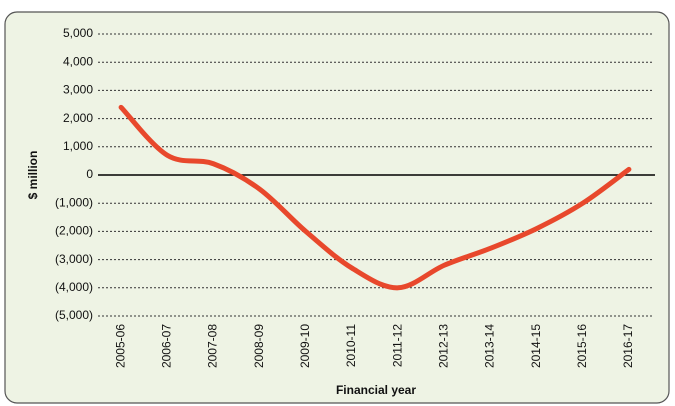  I want to click on y-tick-label: 1,000, so click(78, 146).